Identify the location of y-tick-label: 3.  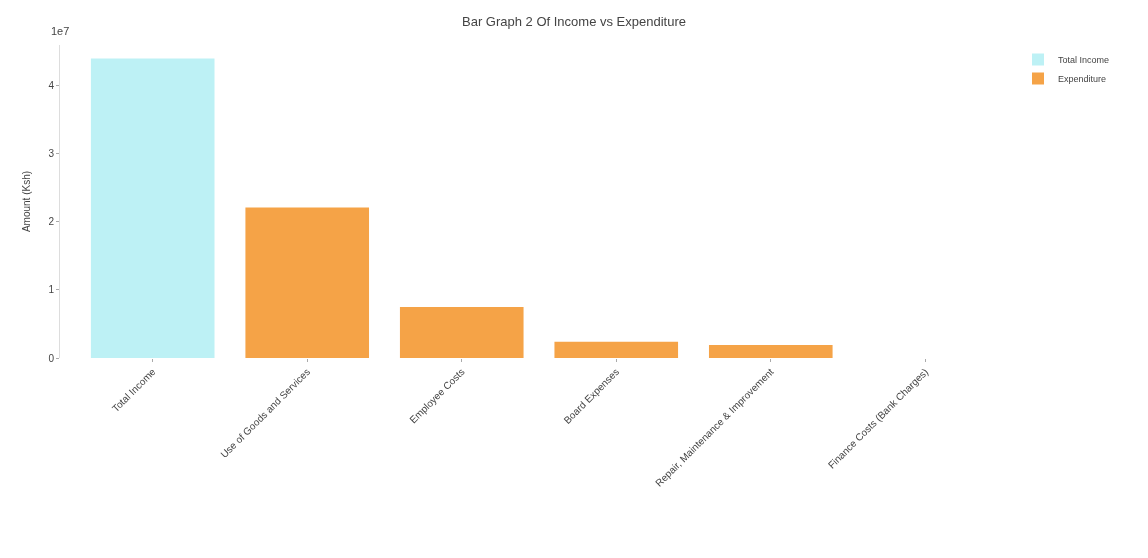
(51, 154).